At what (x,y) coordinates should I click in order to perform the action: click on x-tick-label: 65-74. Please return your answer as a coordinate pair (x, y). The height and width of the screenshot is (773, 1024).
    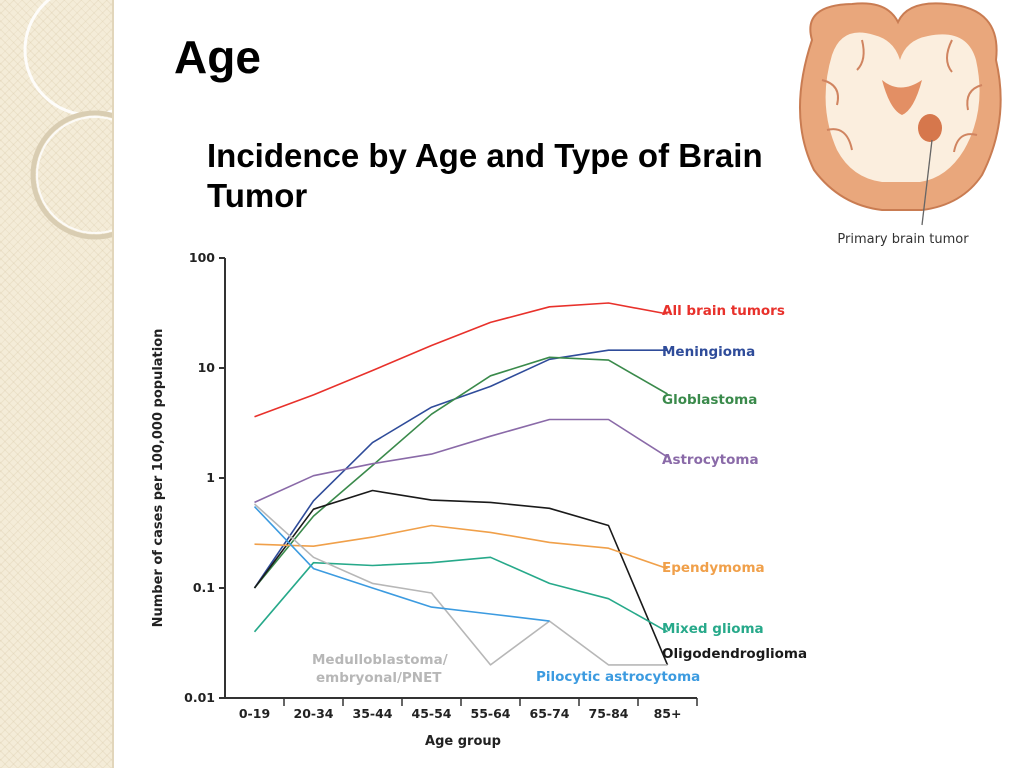
    Looking at the image, I should click on (550, 713).